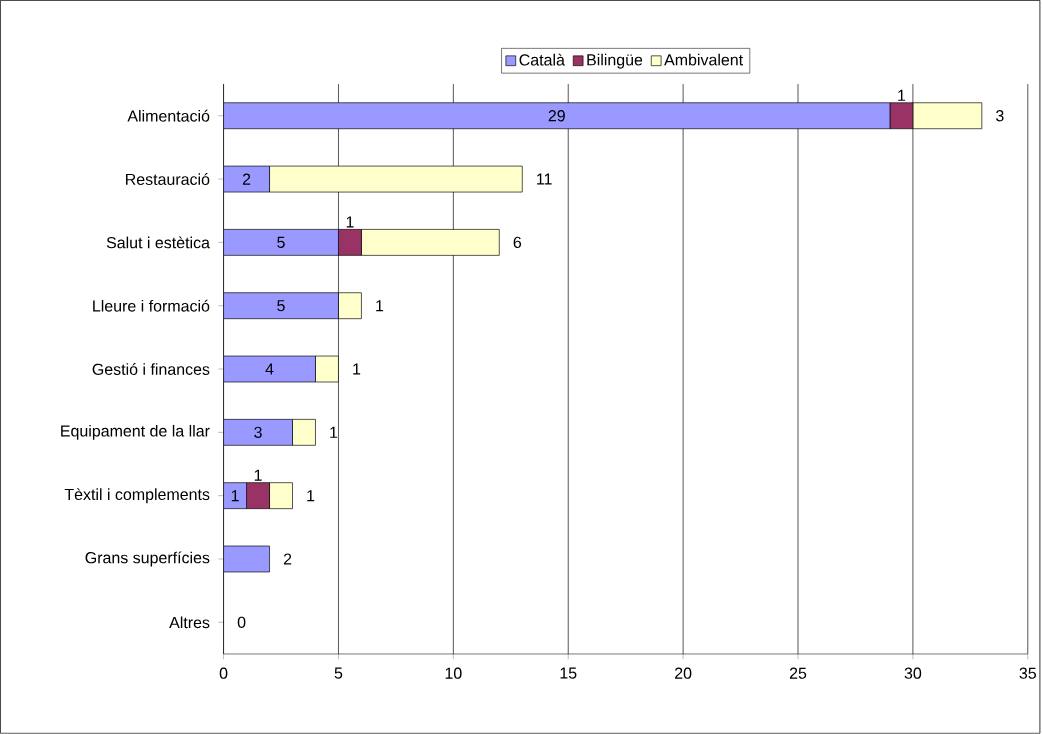 The image size is (1042, 734). What do you see at coordinates (683, 673) in the screenshot?
I see `x-tick-label: 20` at bounding box center [683, 673].